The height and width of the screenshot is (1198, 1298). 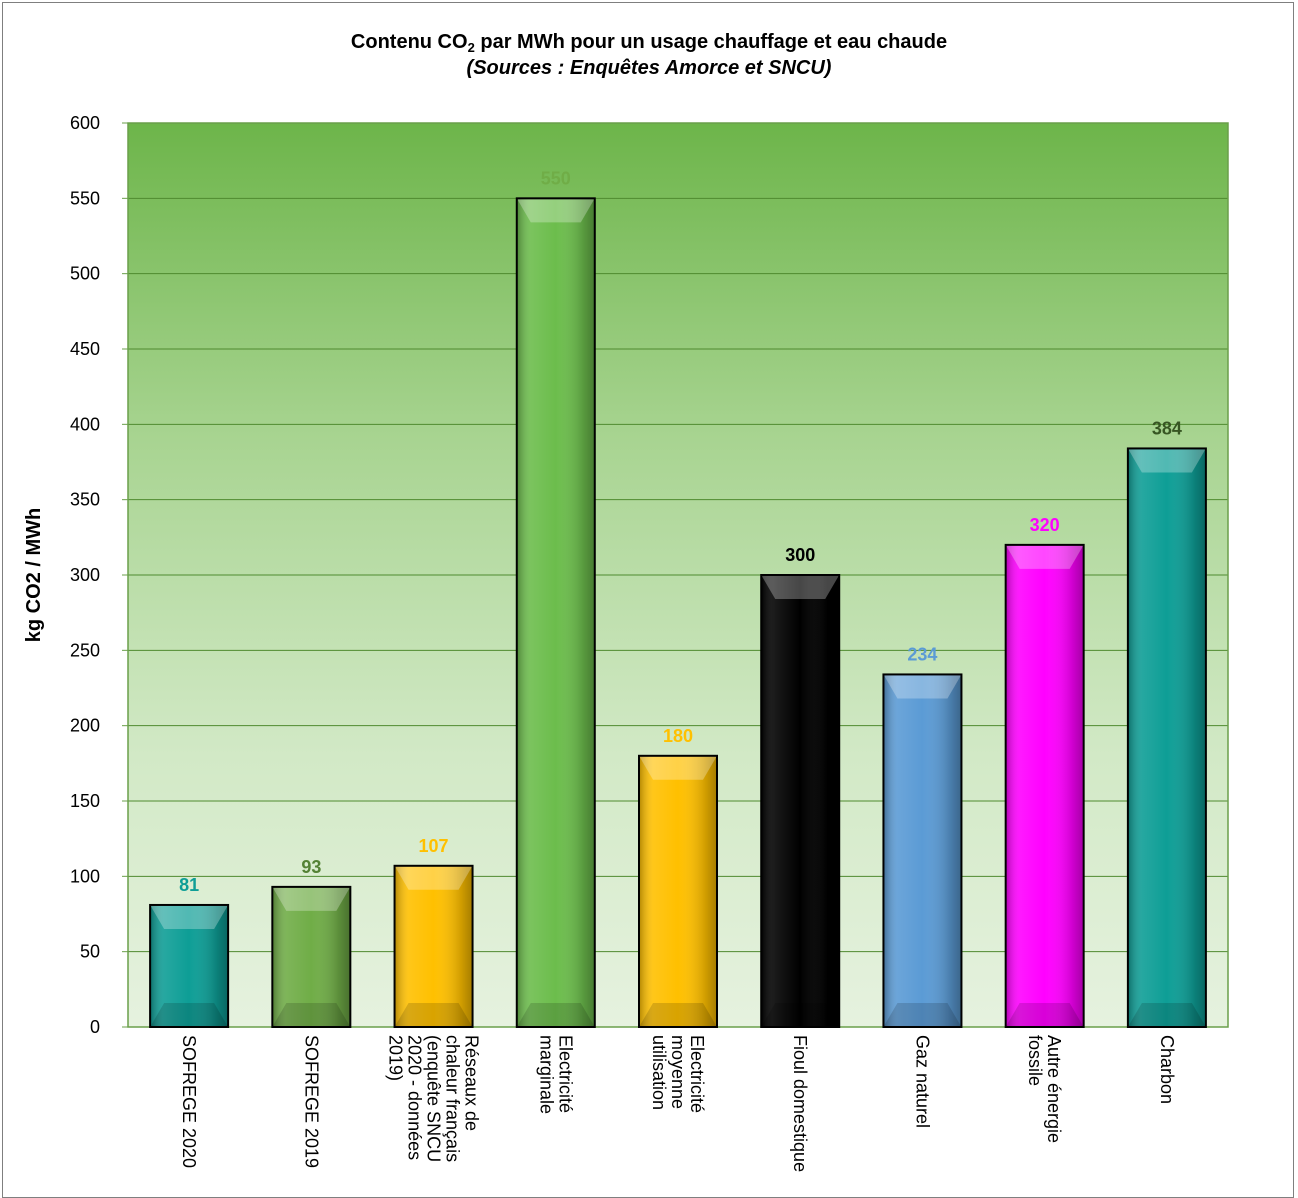 What do you see at coordinates (85, 801) in the screenshot?
I see `y-tick-label: 150` at bounding box center [85, 801].